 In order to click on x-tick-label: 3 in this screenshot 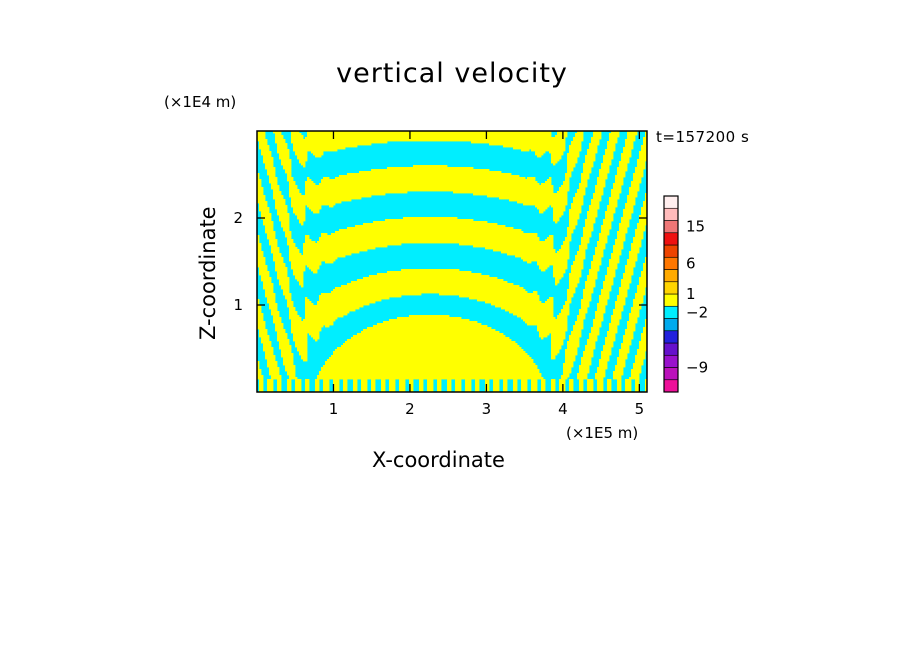, I will do `click(487, 409)`.